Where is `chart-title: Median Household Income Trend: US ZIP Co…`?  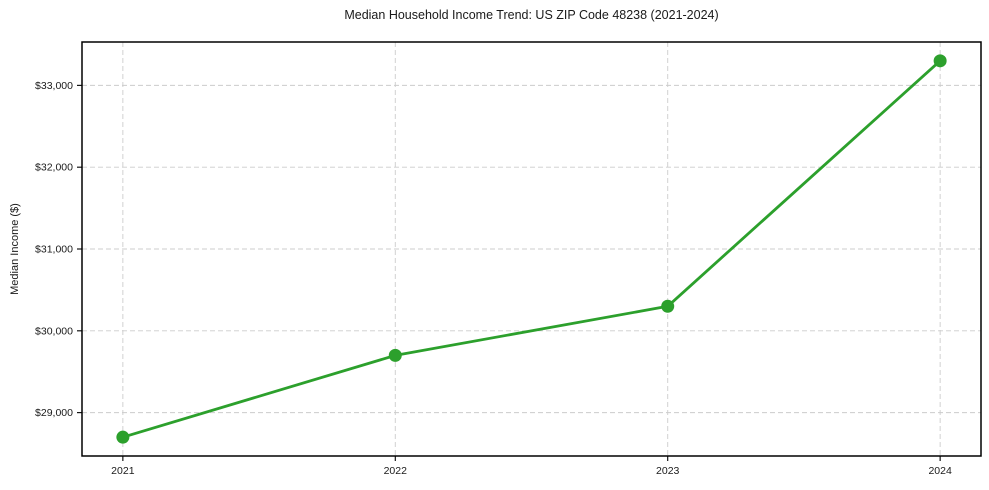 chart-title: Median Household Income Trend: US ZIP Co… is located at coordinates (531, 15).